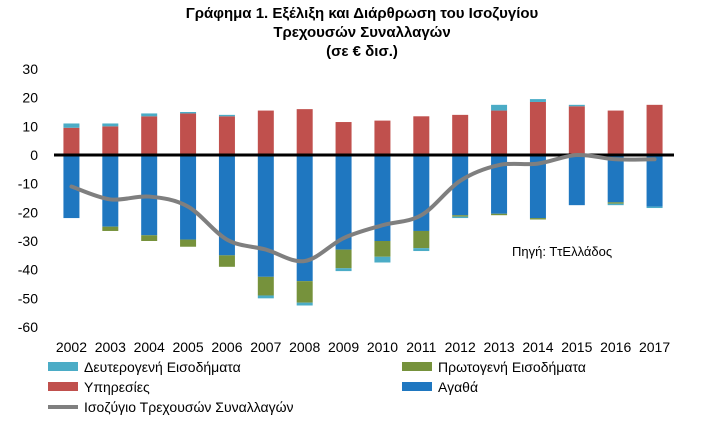  What do you see at coordinates (71, 347) in the screenshot?
I see `x-tick-label: 2002` at bounding box center [71, 347].